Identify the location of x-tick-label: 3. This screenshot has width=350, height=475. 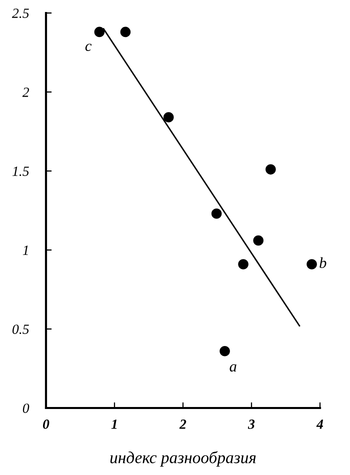
(251, 424).